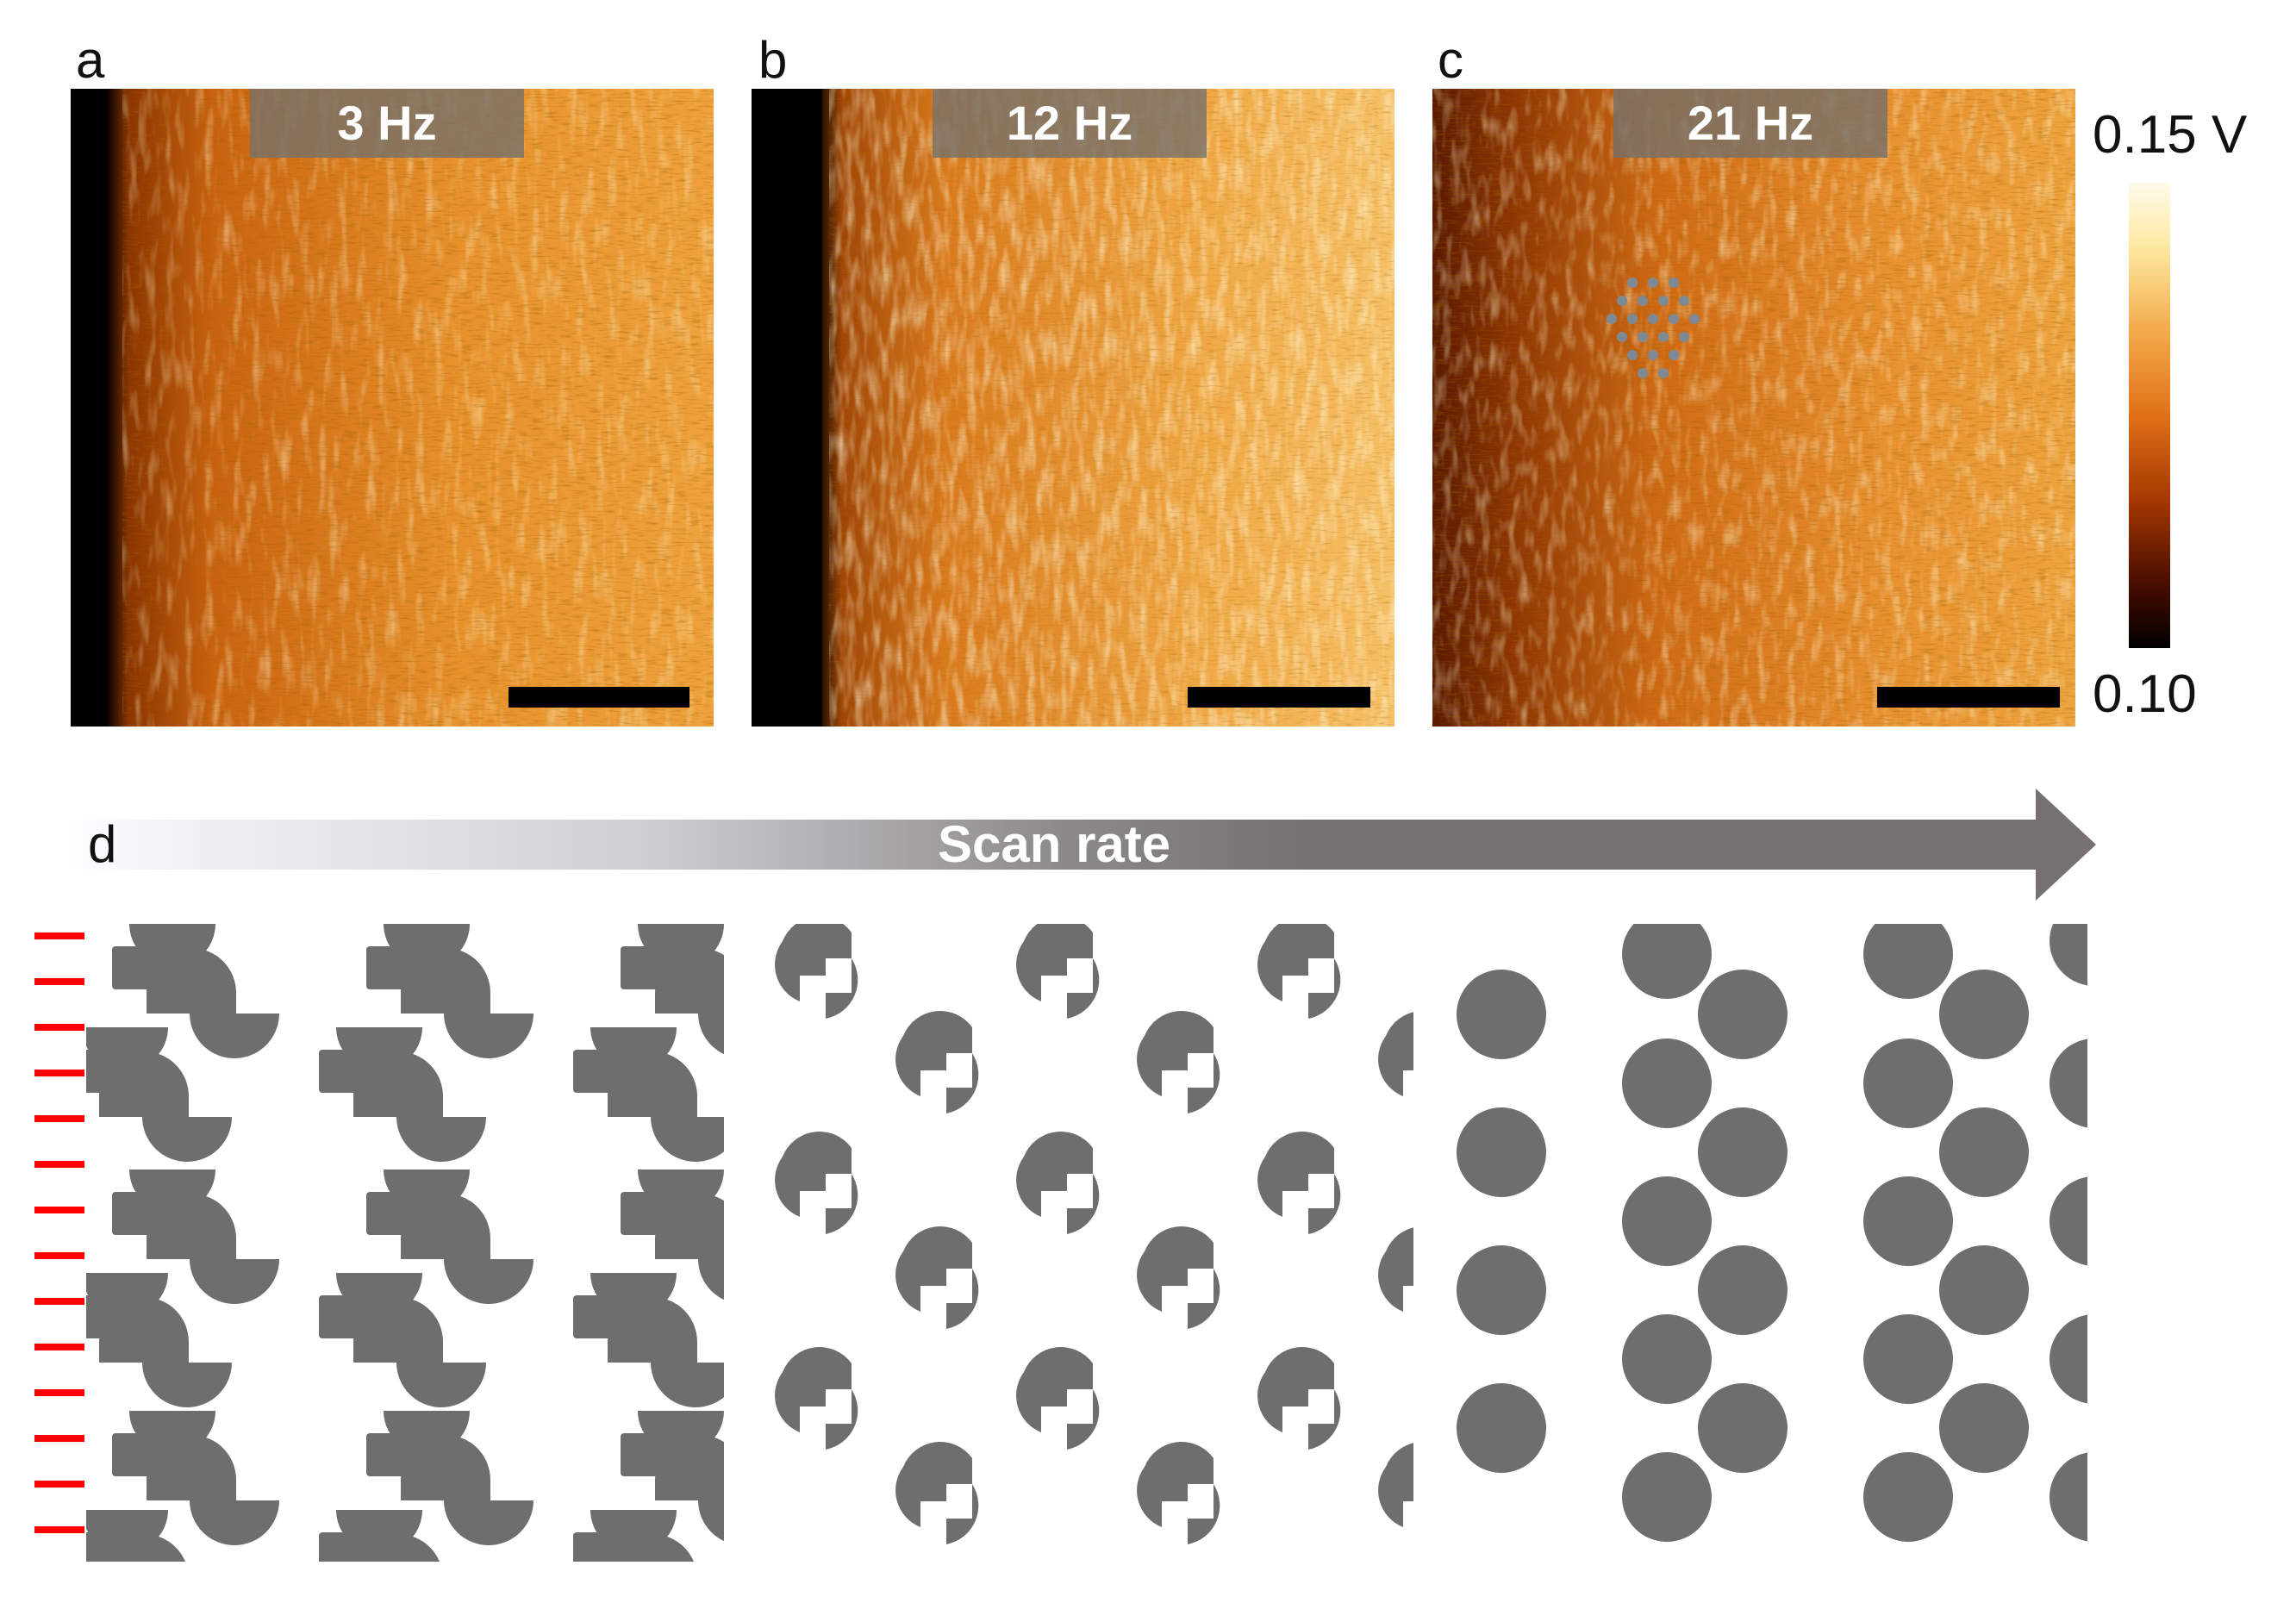 This screenshot has width=2296, height=1603. What do you see at coordinates (405, 1243) in the screenshot?
I see `schematic-slow-scan` at bounding box center [405, 1243].